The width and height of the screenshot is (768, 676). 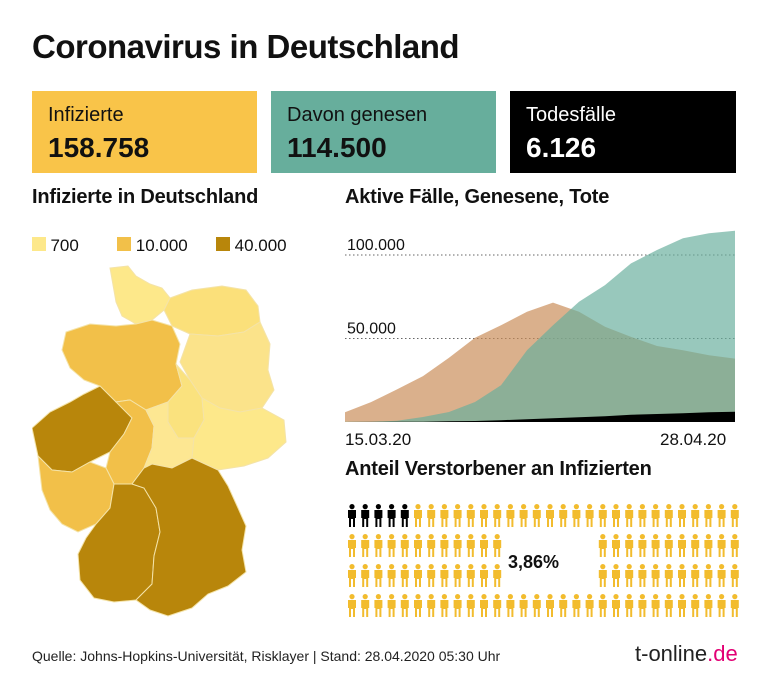 What do you see at coordinates (260, 245) in the screenshot?
I see `legend-label-40000: 40.000` at bounding box center [260, 245].